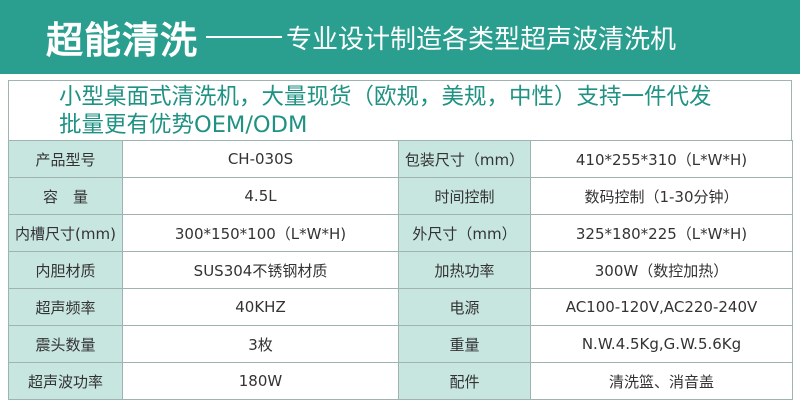 The image size is (800, 400). I want to click on spec-value: N.W.4.5Kg,G.W.5.6Kg, so click(661, 344).